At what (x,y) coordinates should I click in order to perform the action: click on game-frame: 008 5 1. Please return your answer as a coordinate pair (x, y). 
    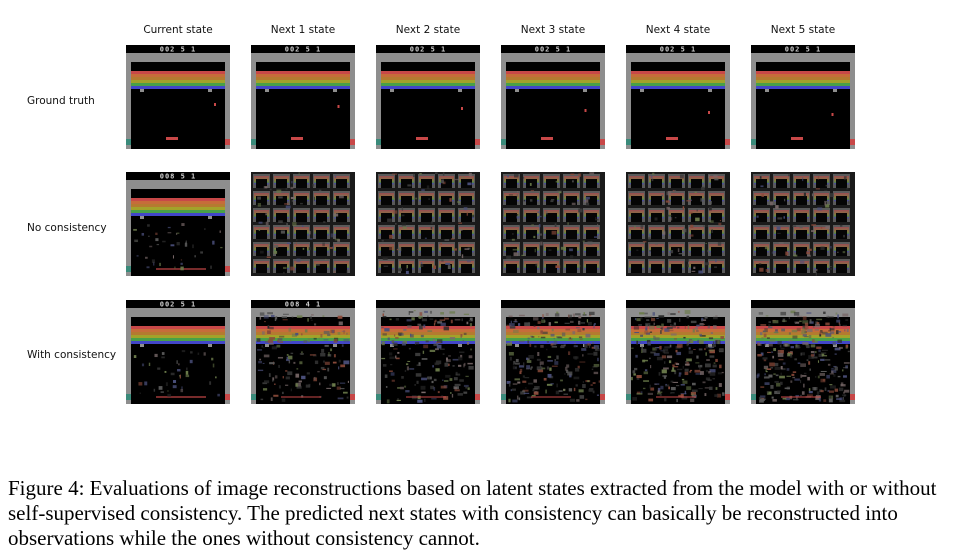
    Looking at the image, I should click on (178, 224).